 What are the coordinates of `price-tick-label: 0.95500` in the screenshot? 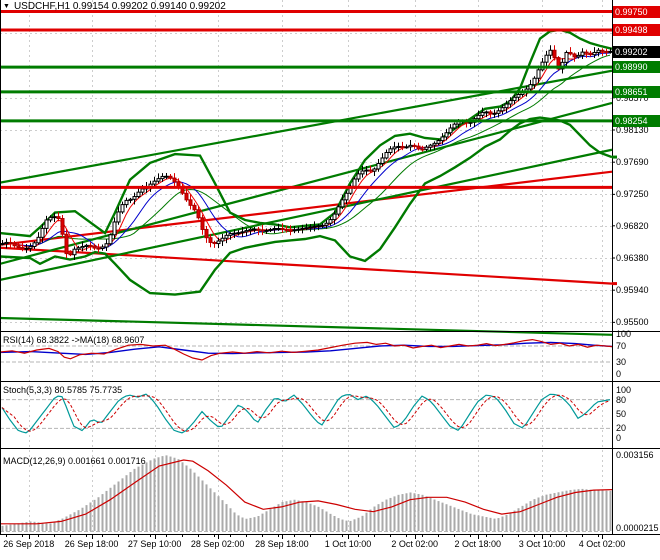 It's located at (632, 322).